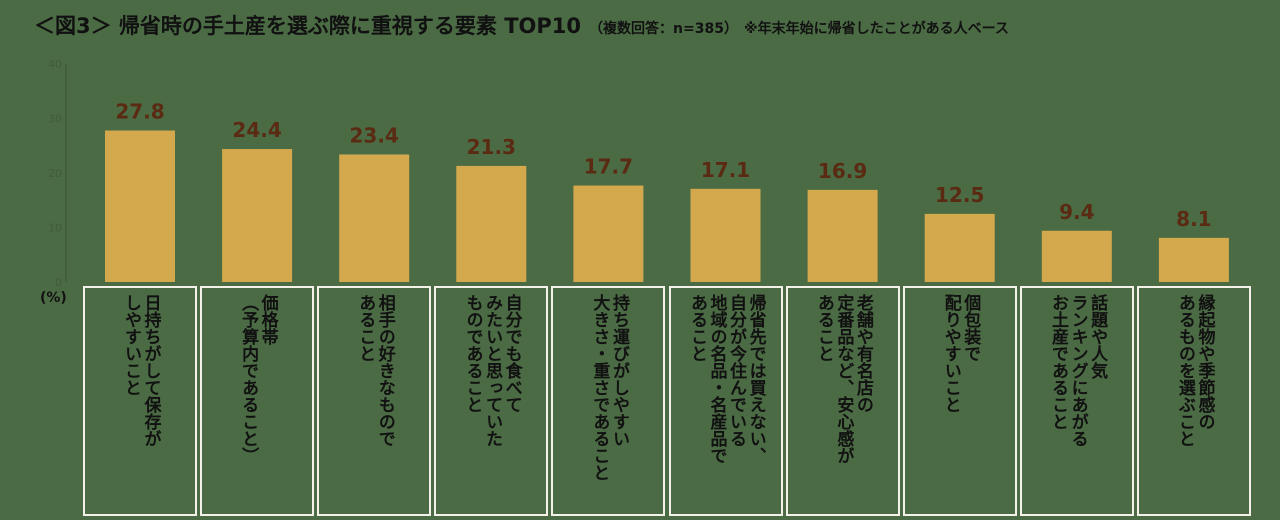  I want to click on bar-value-label: 16.9, so click(842, 171).